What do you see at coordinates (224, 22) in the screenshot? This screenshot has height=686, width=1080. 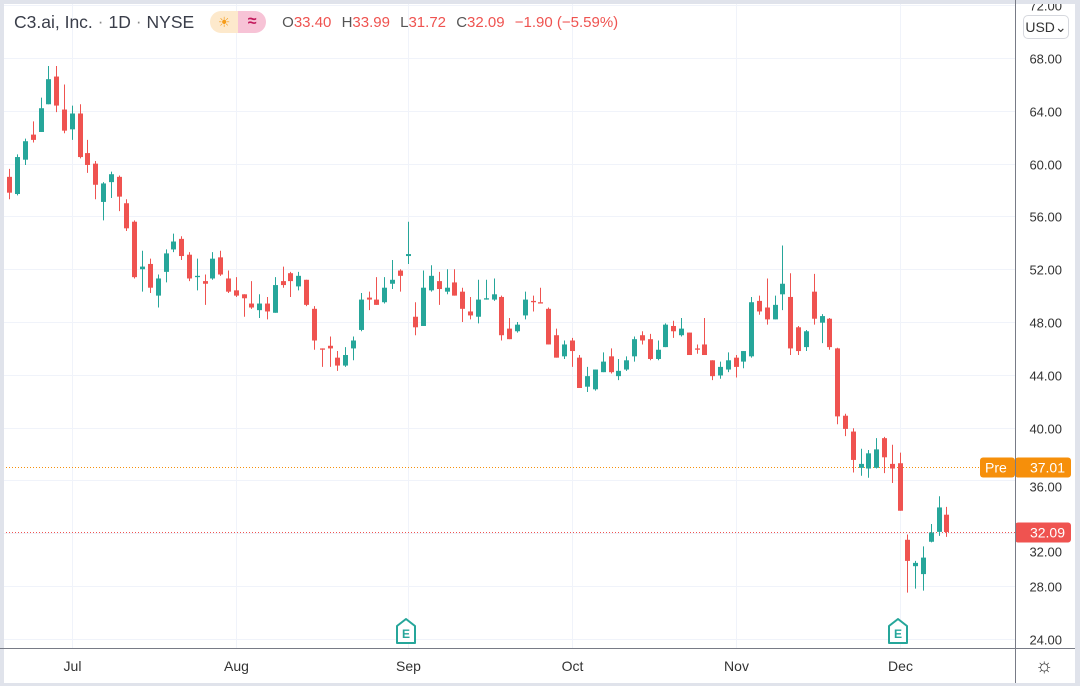 I see `sun-icon: ☀` at bounding box center [224, 22].